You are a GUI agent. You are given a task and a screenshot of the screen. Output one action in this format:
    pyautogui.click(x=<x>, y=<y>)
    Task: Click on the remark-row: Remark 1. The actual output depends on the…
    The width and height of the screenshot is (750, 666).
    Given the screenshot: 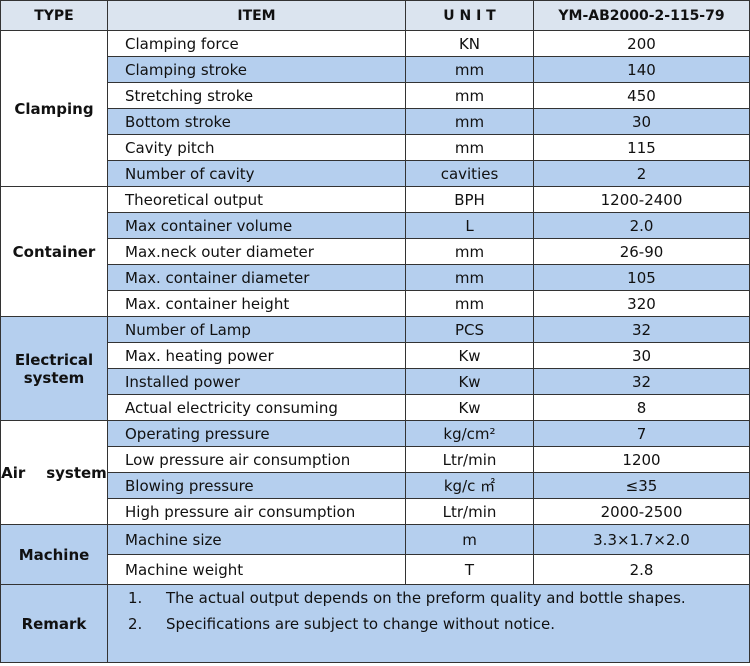 What is the action you would take?
    pyautogui.click(x=375, y=623)
    